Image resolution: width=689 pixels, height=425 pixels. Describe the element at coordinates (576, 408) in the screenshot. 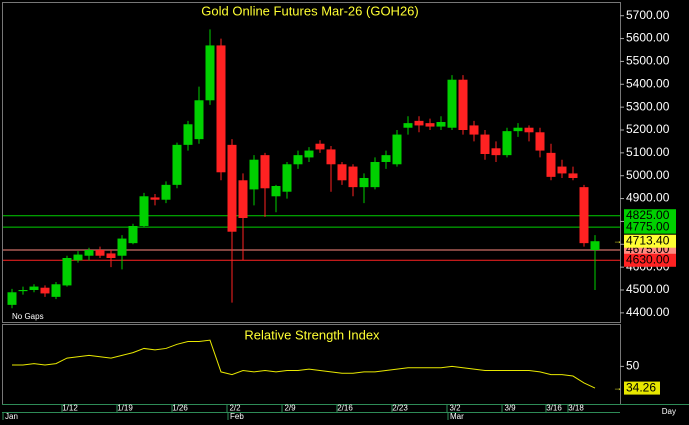

I see `x-tick-label: 3/18` at that location.